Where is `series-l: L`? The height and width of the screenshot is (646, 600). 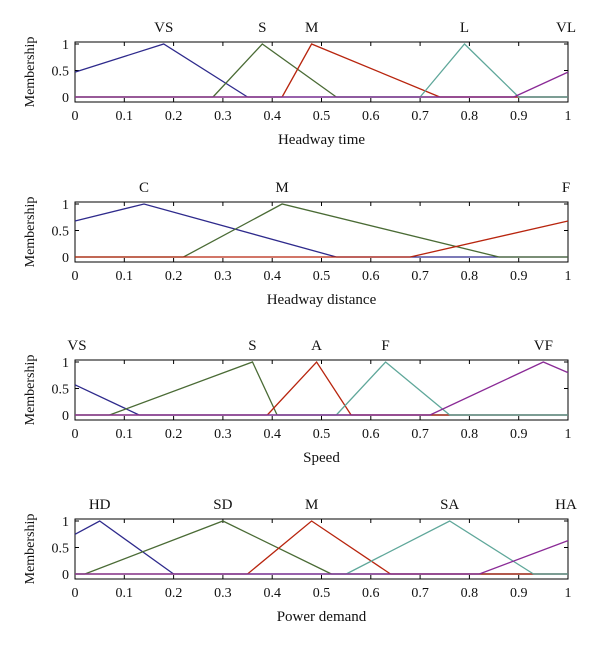
series-l: L is located at coordinates (321, 59).